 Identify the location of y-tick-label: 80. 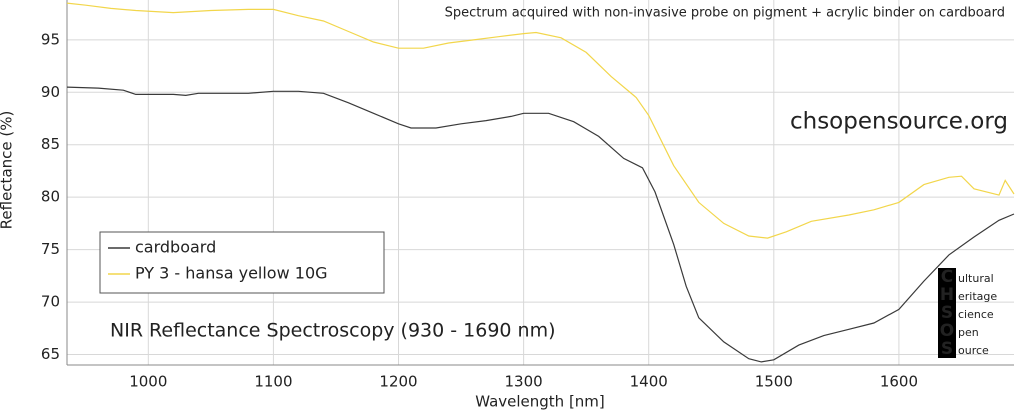
(50, 197).